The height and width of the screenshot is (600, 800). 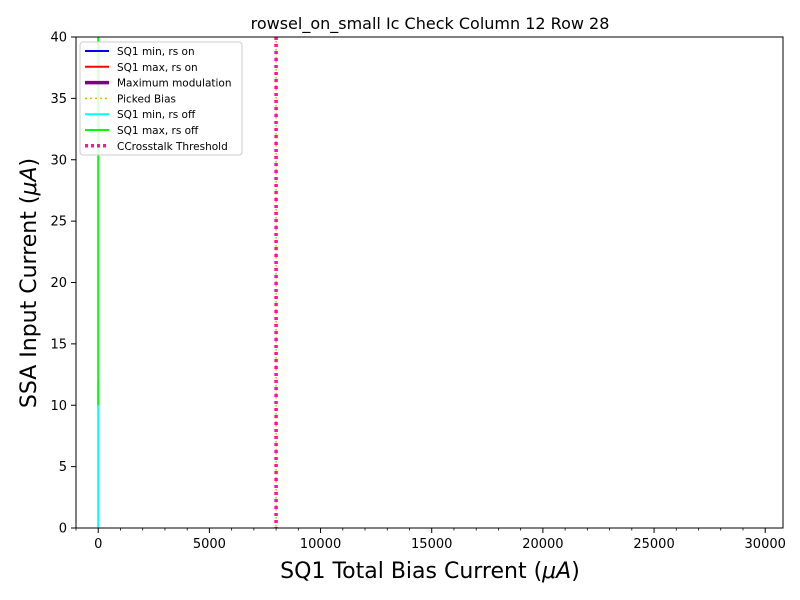 I want to click on x-axis-label-unit: μA, so click(x=556, y=571).